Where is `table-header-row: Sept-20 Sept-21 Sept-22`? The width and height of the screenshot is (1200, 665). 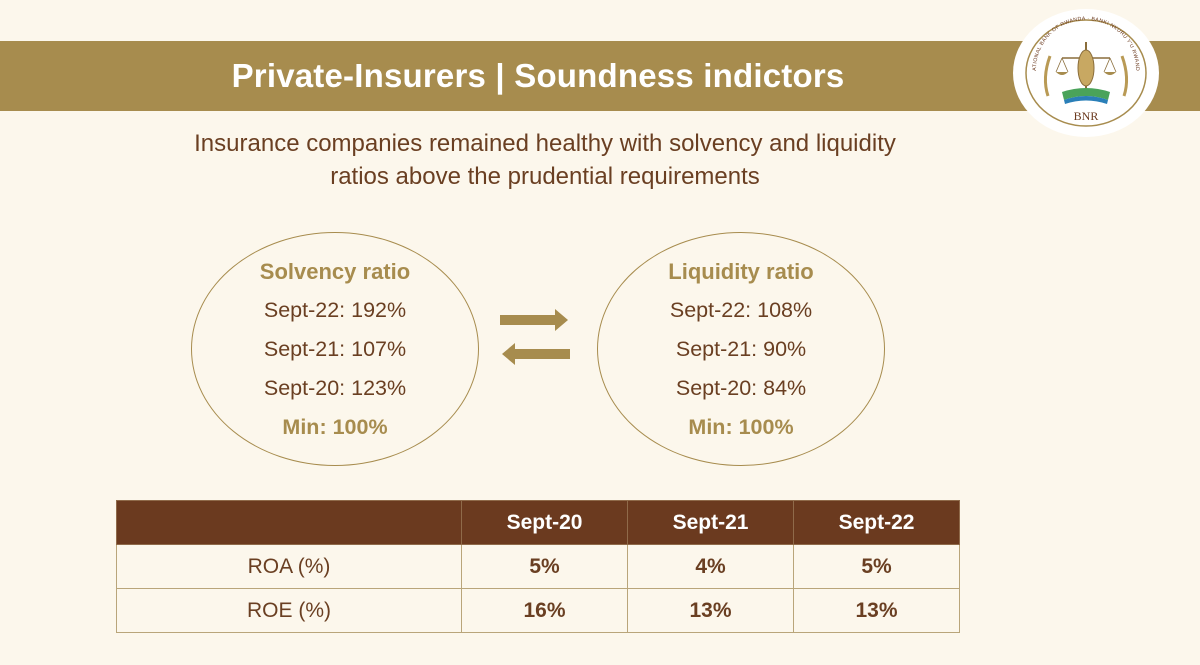 table-header-row: Sept-20 Sept-21 Sept-22 is located at coordinates (538, 522).